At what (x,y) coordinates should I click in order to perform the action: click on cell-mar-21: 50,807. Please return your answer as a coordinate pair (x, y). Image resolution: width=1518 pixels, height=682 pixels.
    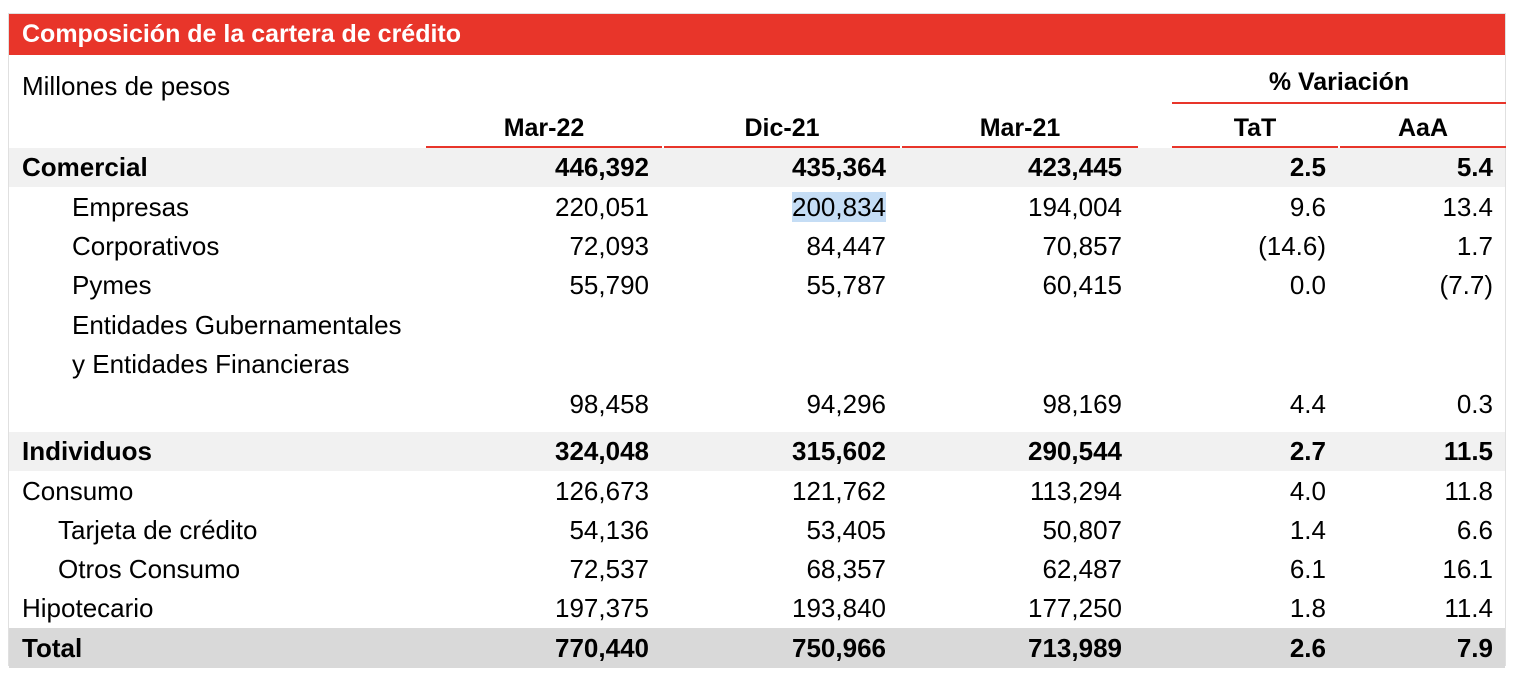
    Looking at the image, I should click on (1082, 530).